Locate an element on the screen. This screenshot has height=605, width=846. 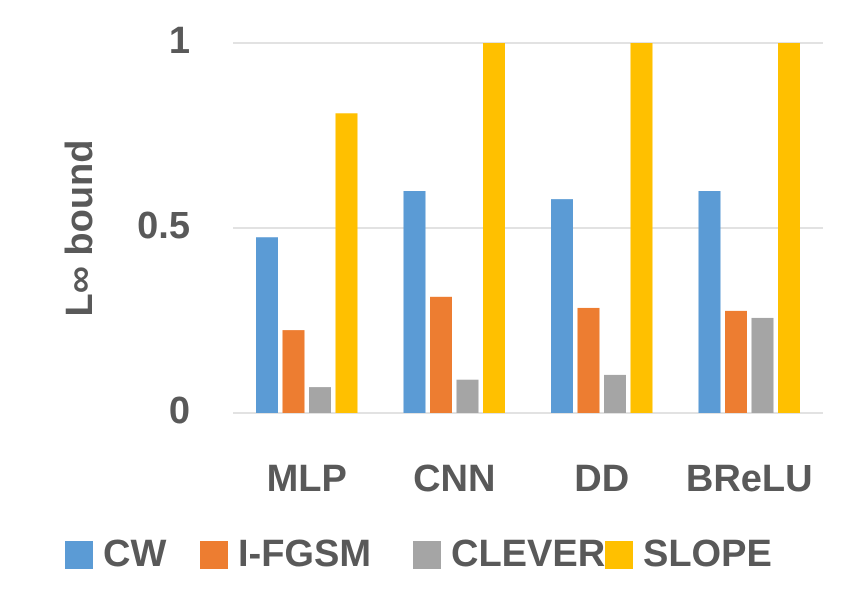
x-tick-label: MLP is located at coordinates (307, 479).